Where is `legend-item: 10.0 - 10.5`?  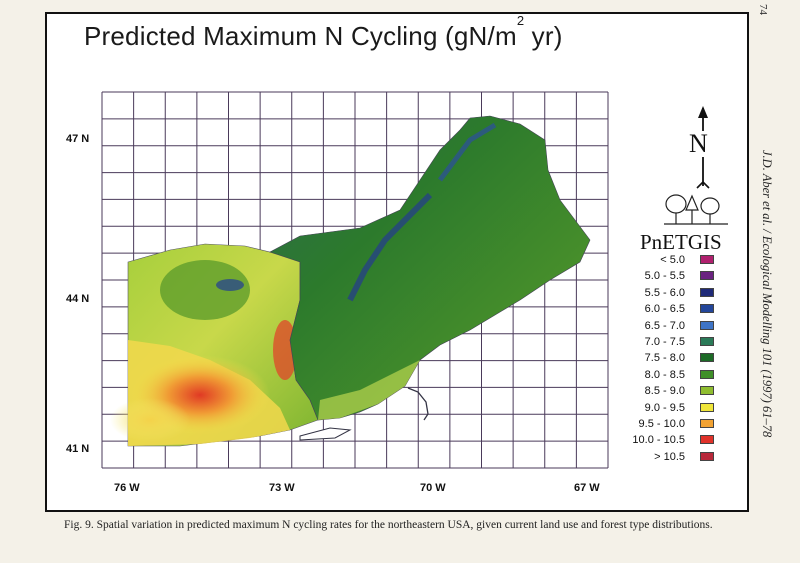
legend-item: 10.0 - 10.5 is located at coordinates (664, 440).